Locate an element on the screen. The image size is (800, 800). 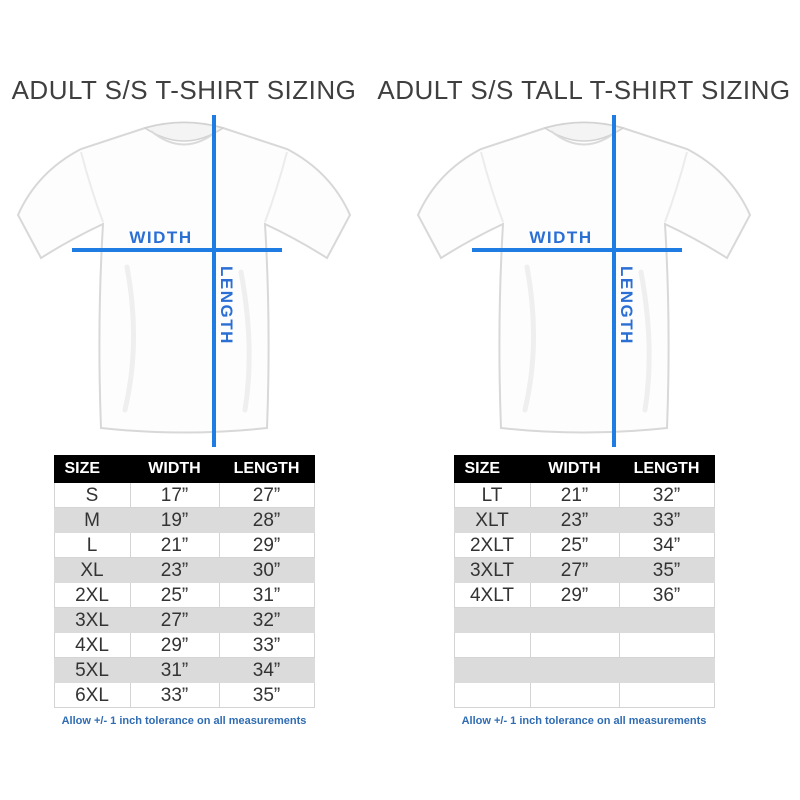
table-cell: XLT is located at coordinates (492, 520).